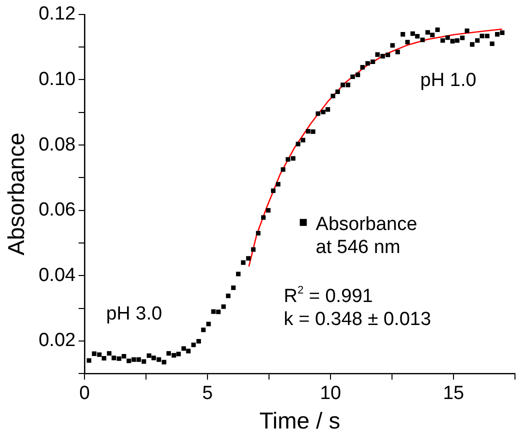 The image size is (519, 440). Describe the element at coordinates (84, 393) in the screenshot. I see `x-tick-label: 0` at that location.